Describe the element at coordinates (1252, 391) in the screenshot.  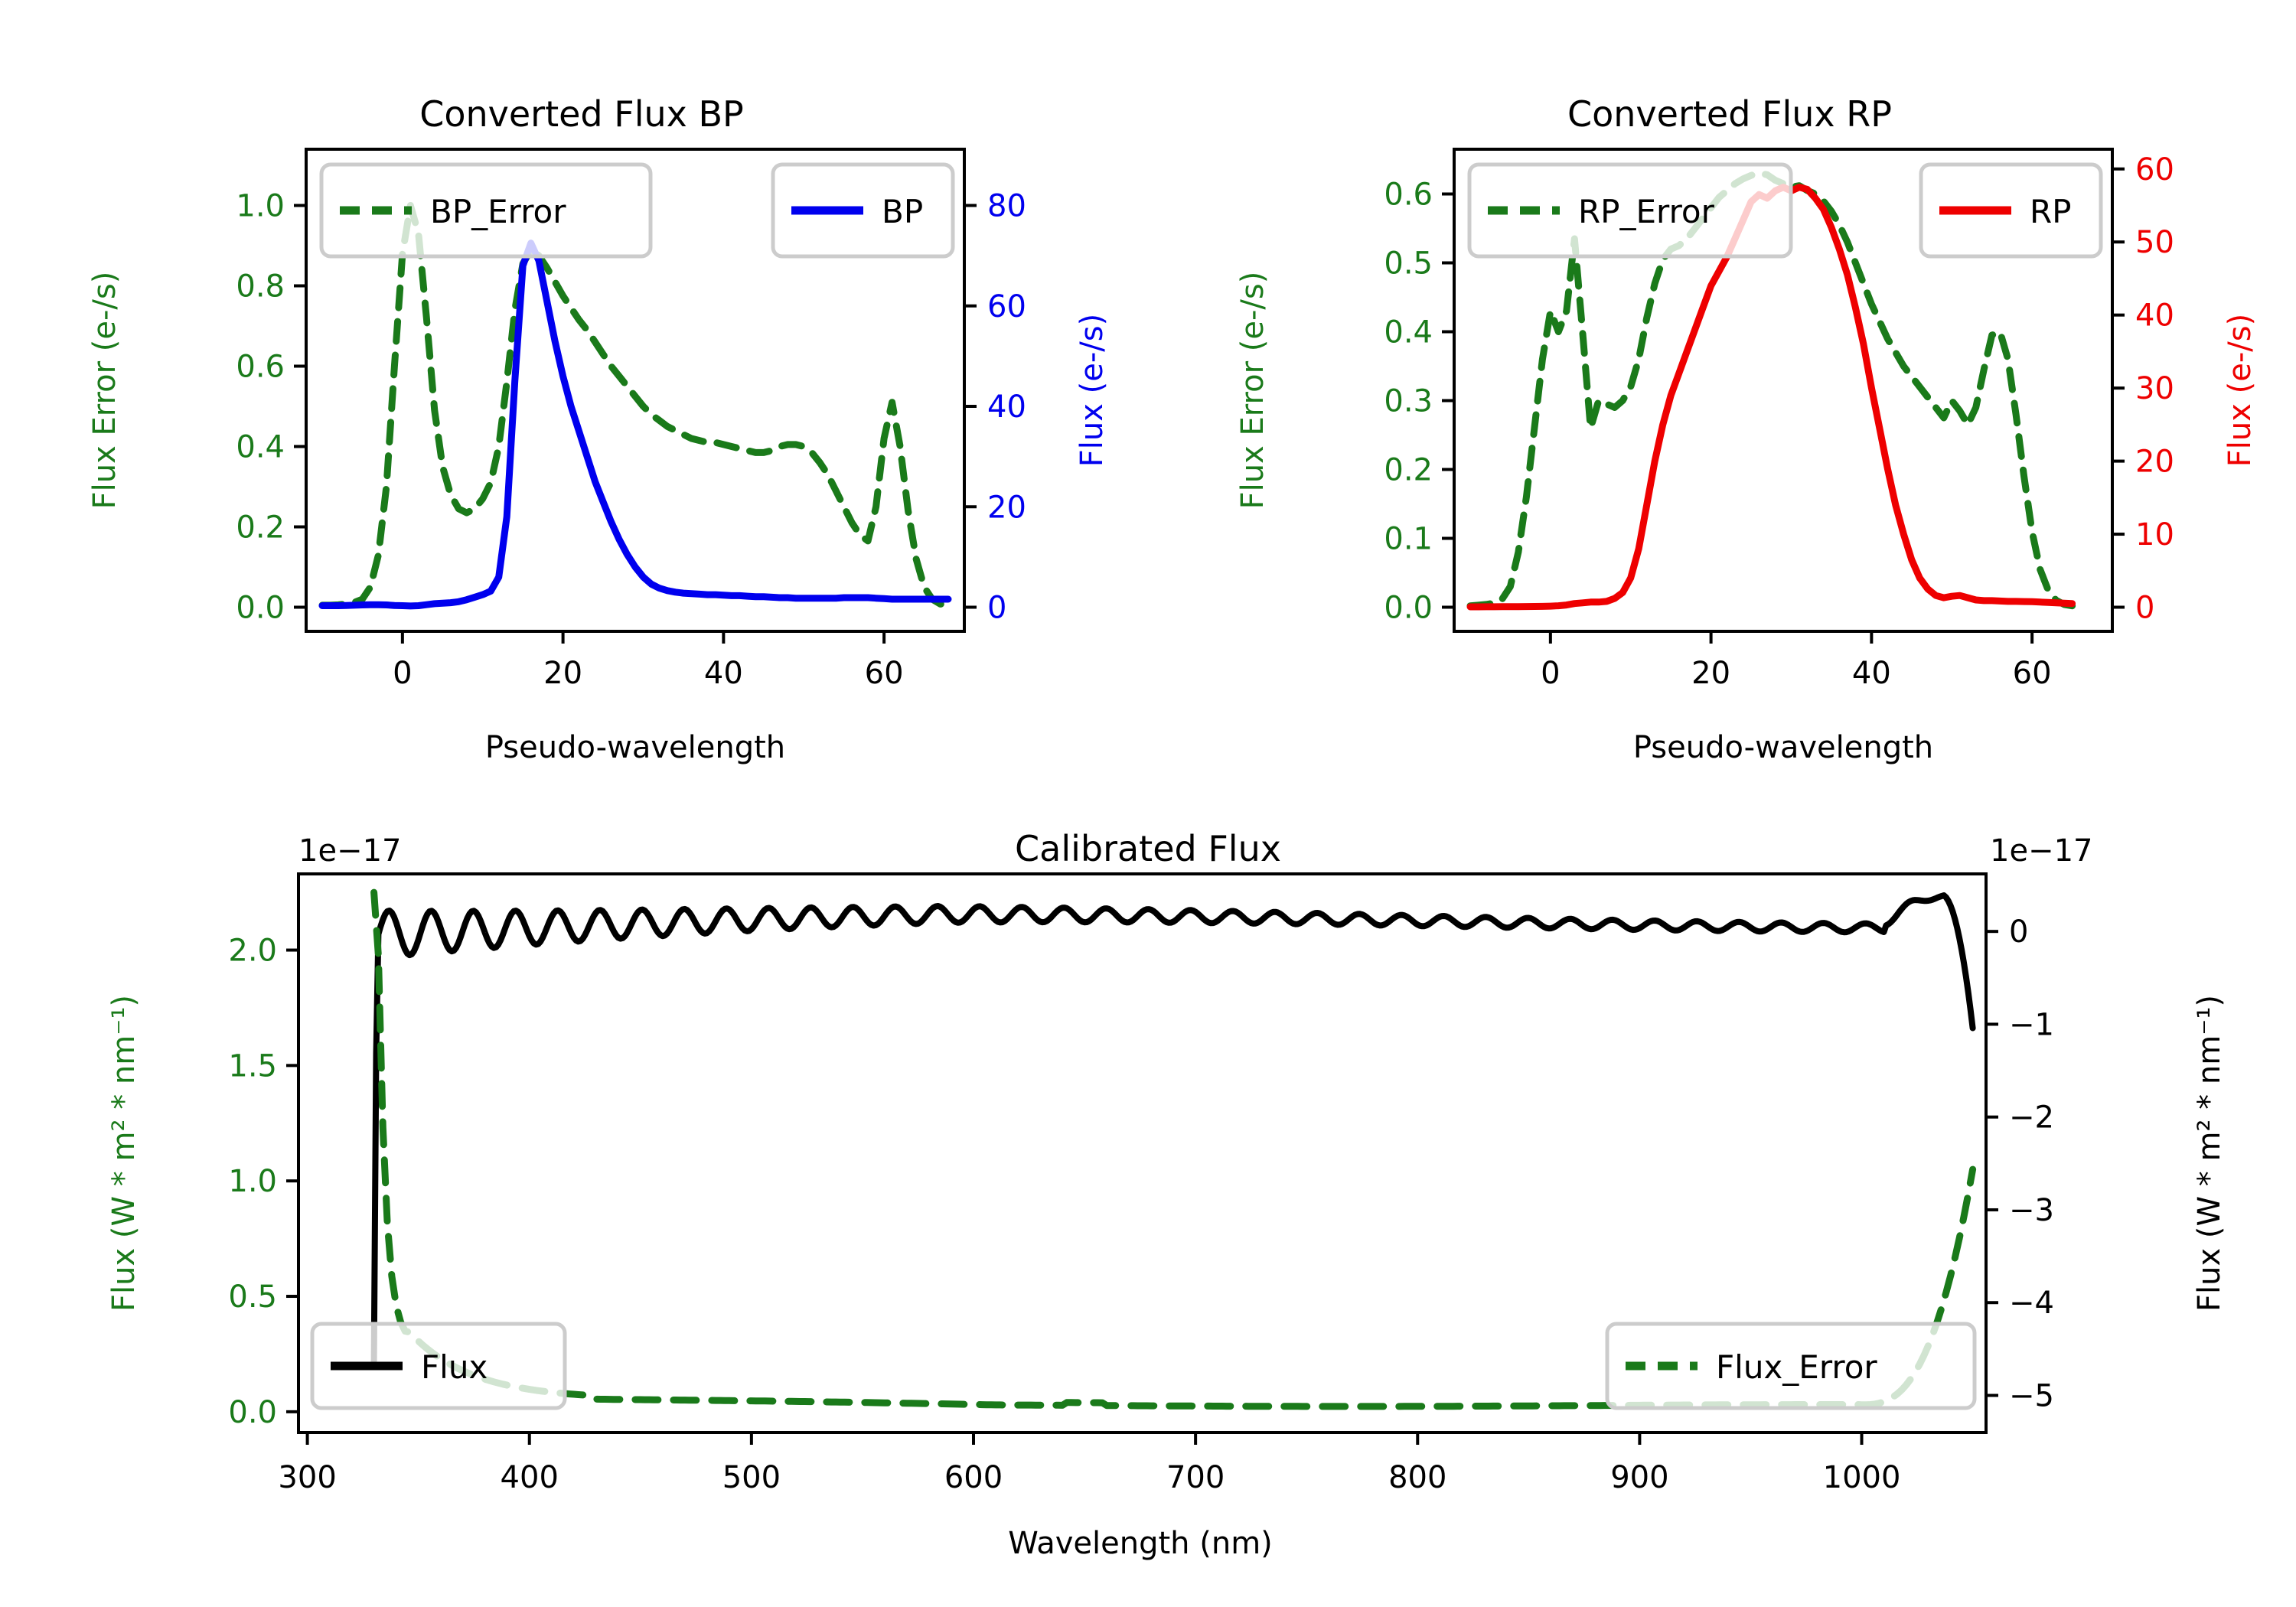
I see `rp-ylabel-left: Flux Error (e-/s)` at that location.